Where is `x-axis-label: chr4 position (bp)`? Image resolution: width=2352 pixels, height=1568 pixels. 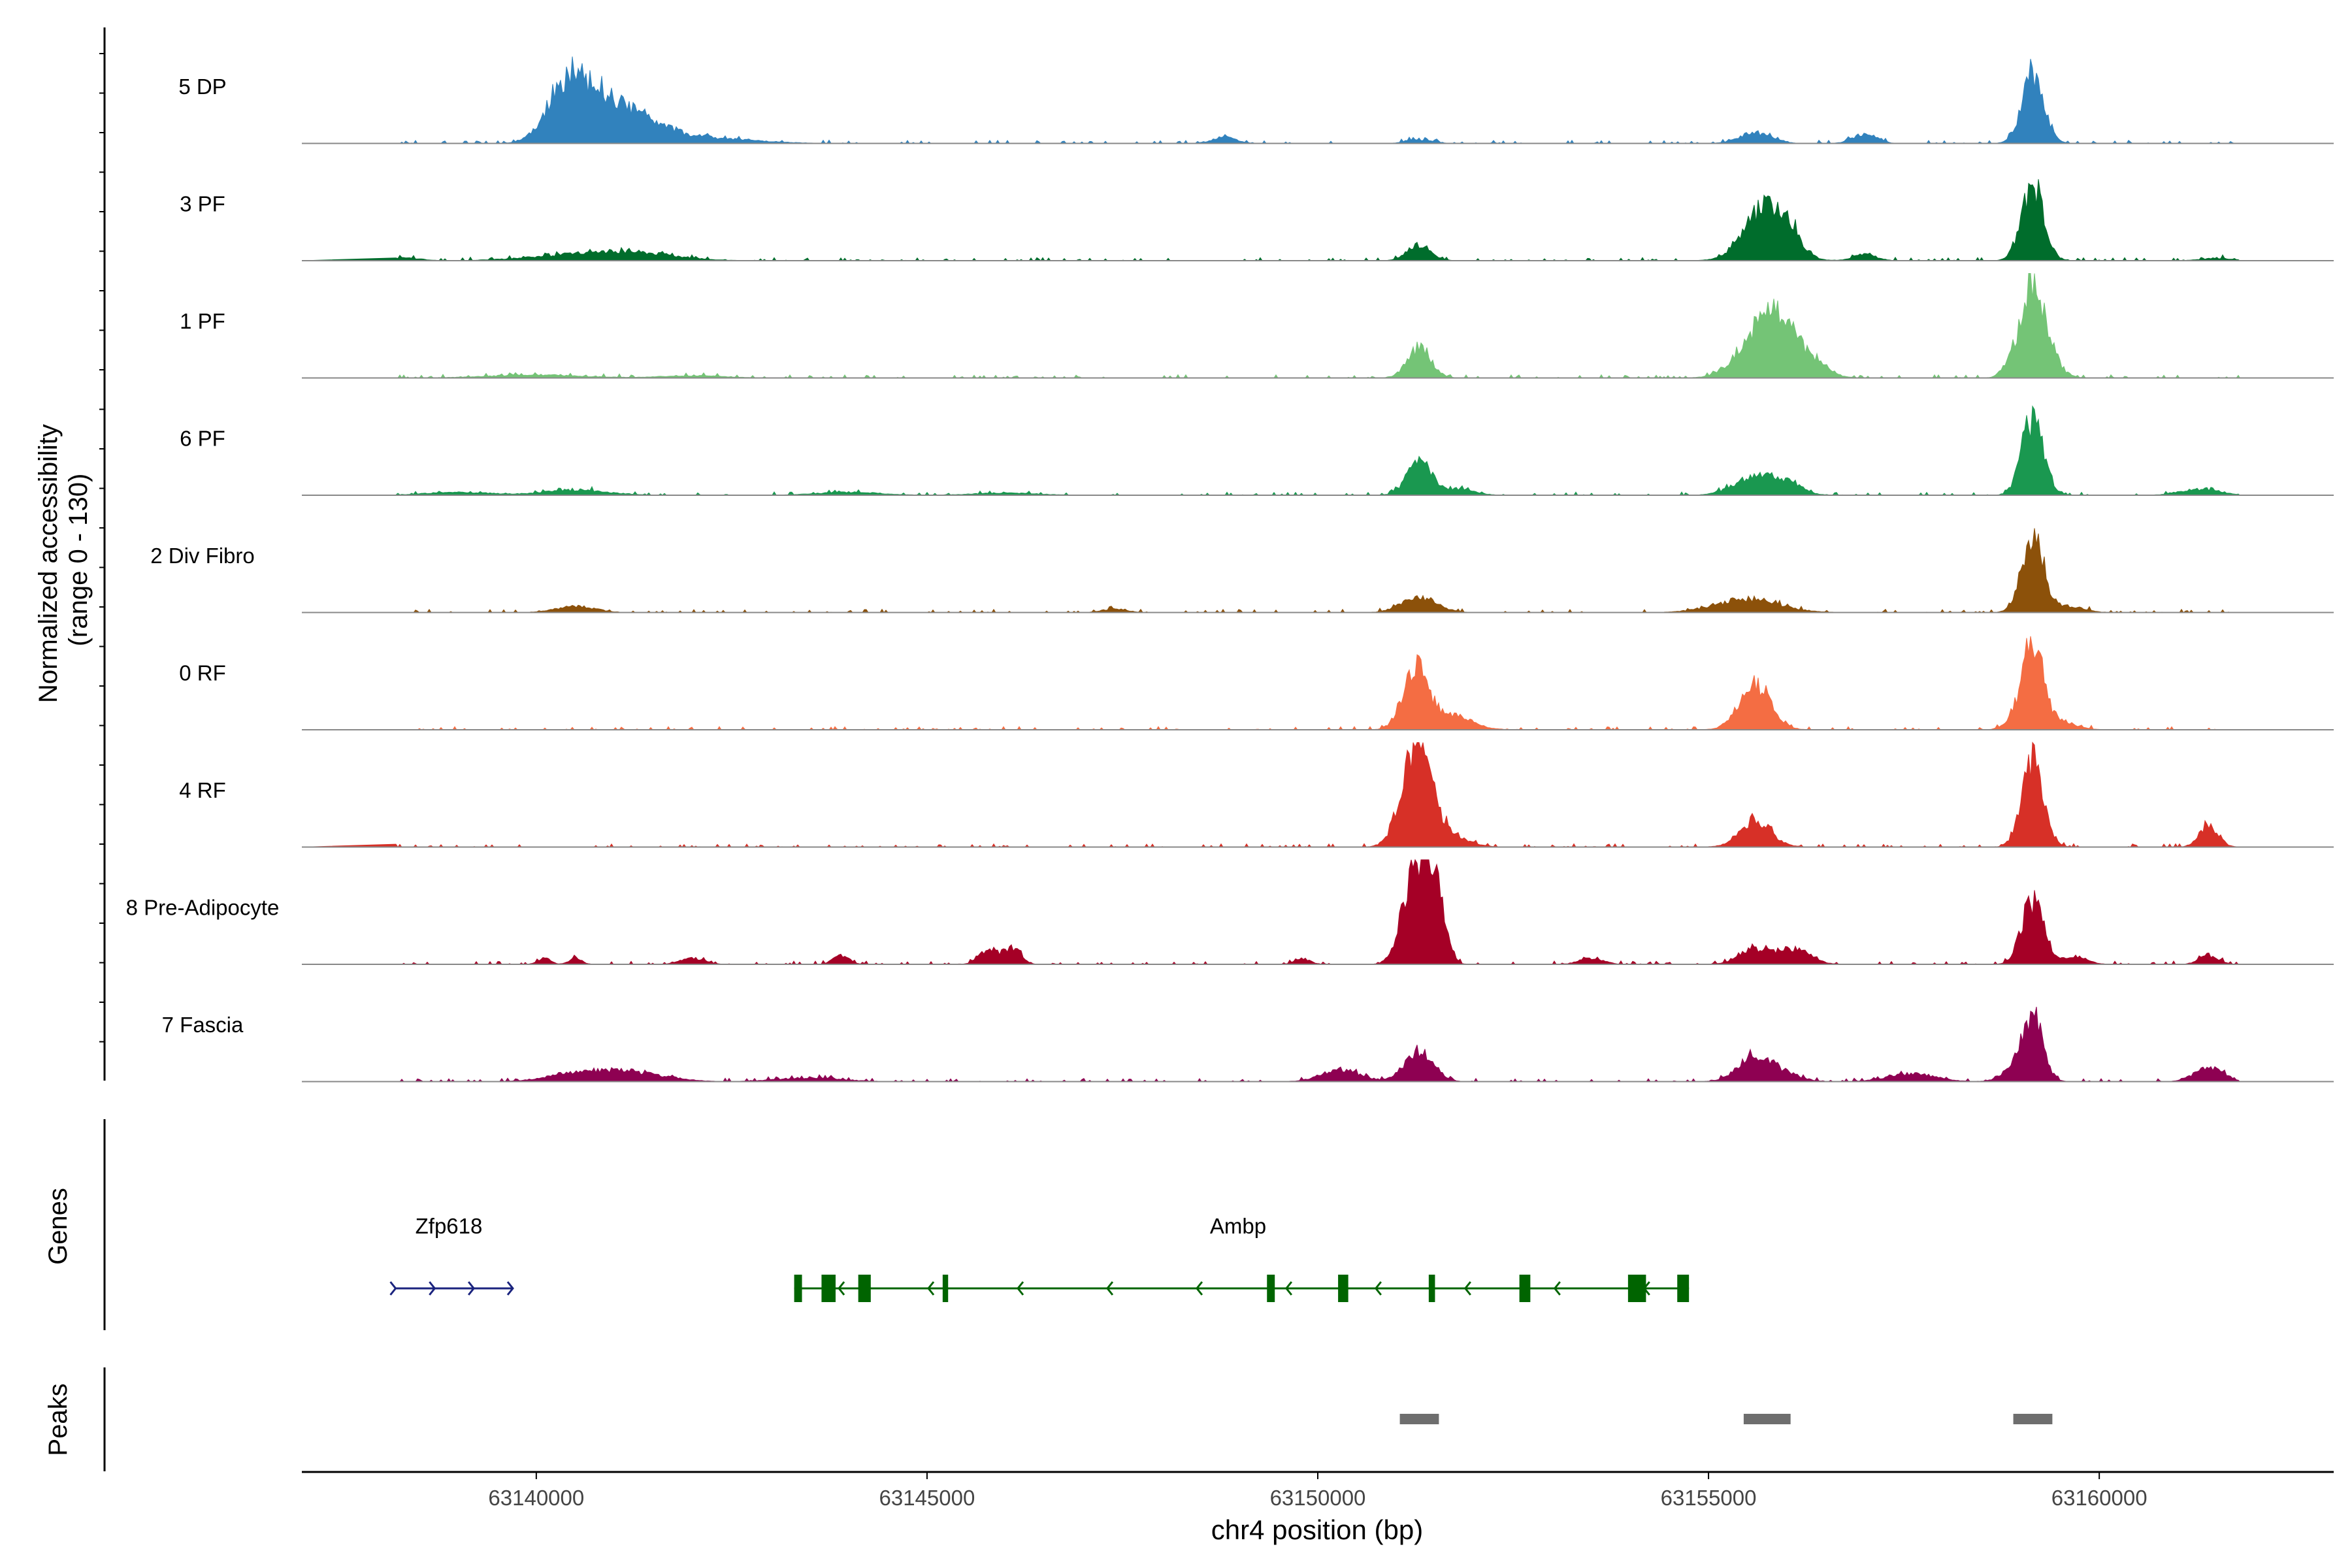 x-axis-label: chr4 position (bp) is located at coordinates (1317, 1529).